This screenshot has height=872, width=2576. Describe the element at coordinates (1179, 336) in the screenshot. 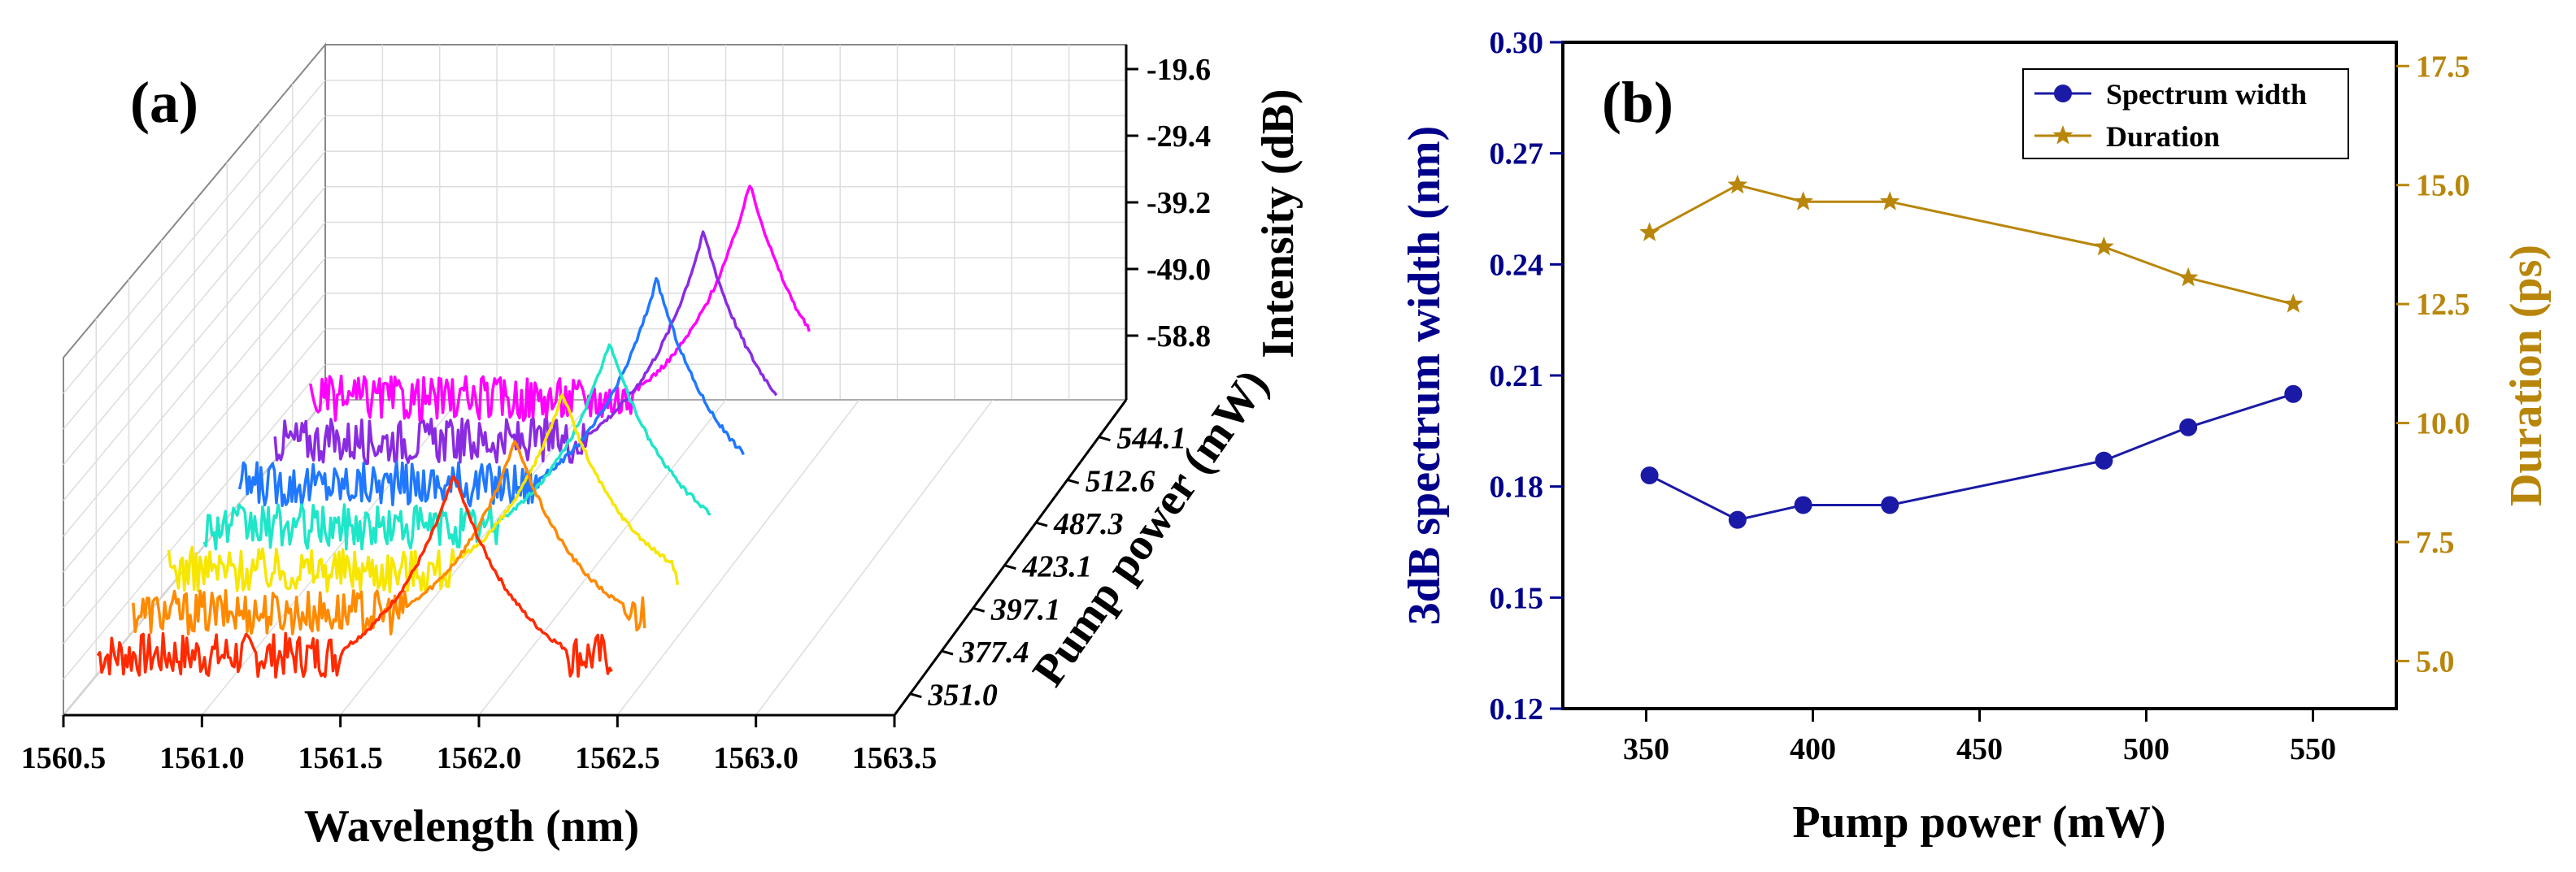

I see `intensity-tick-label: -58.8` at that location.